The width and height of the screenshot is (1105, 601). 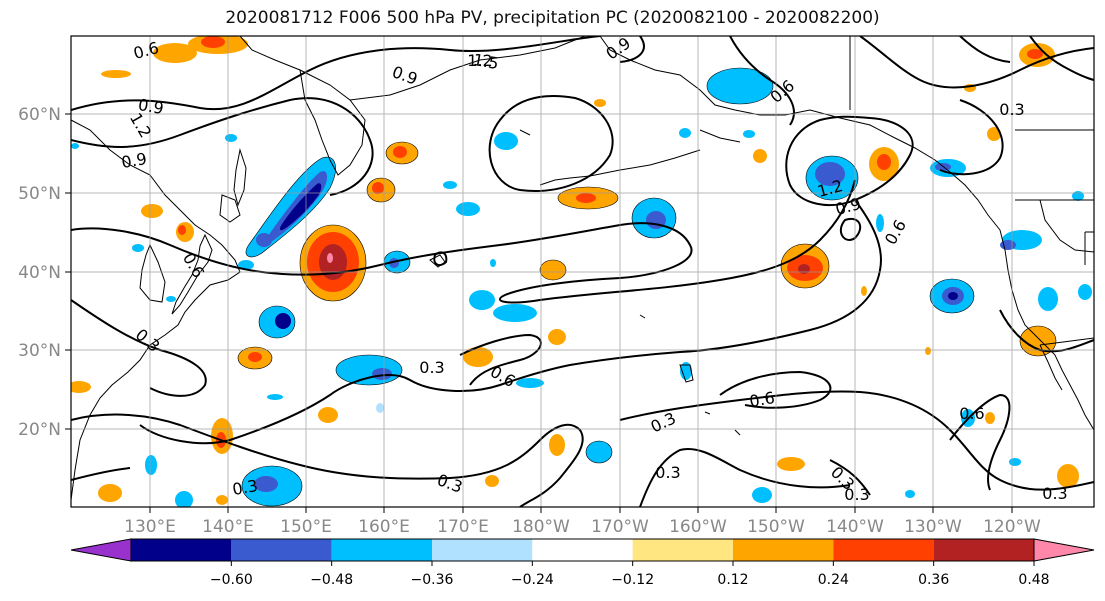 What do you see at coordinates (150, 527) in the screenshot?
I see `lon-tick-label: 130°E` at bounding box center [150, 527].